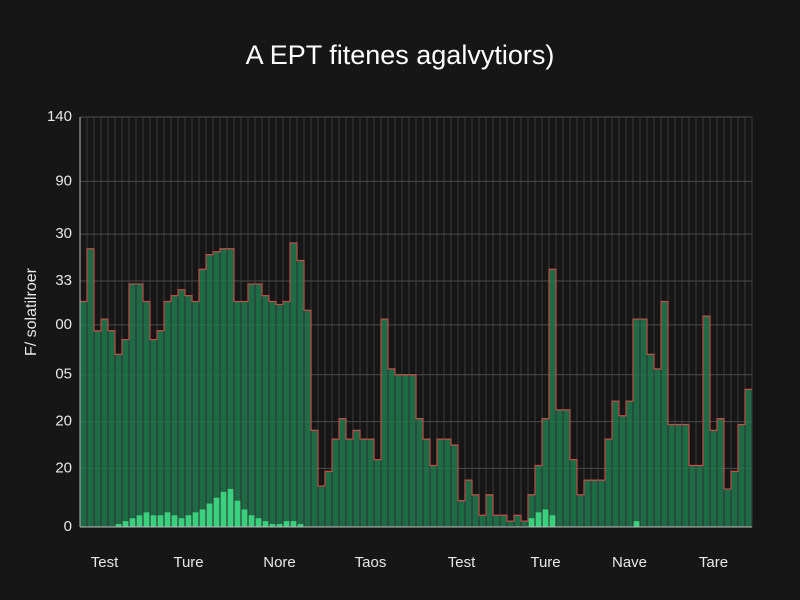  What do you see at coordinates (63, 233) in the screenshot?
I see `y-tick-label: 30` at bounding box center [63, 233].